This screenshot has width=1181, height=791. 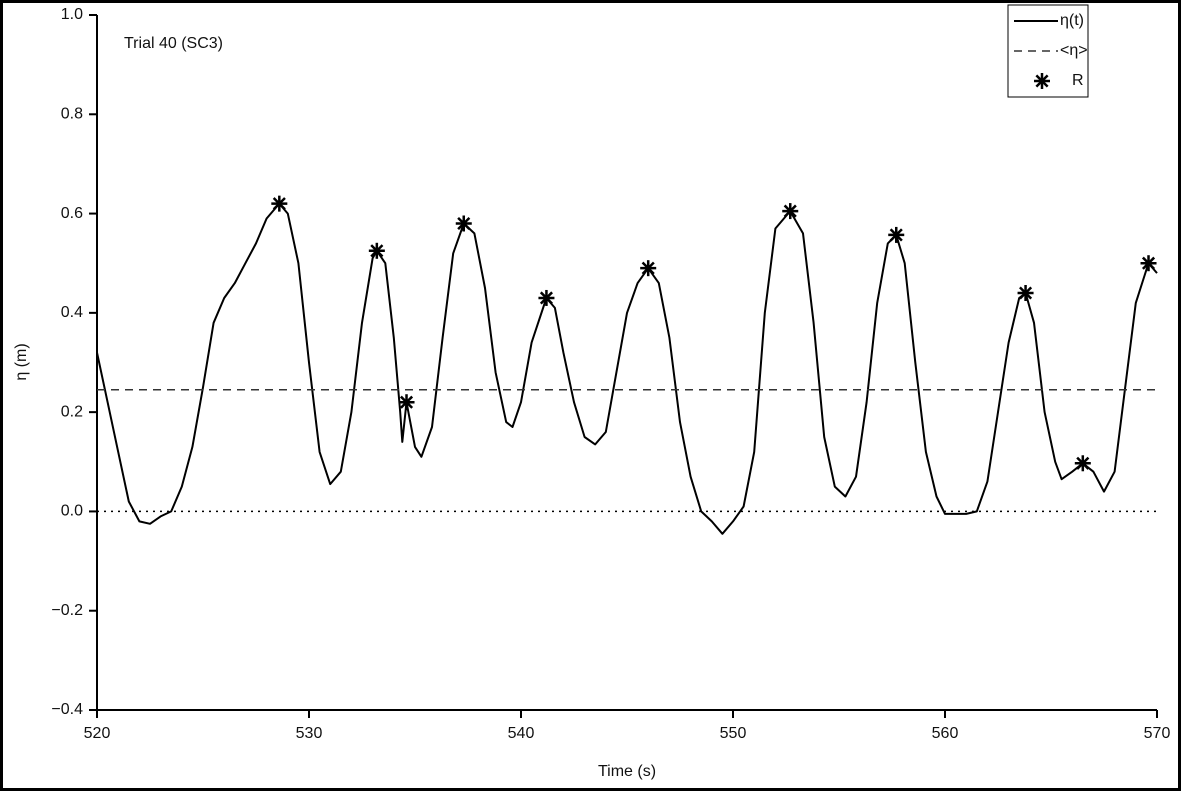 What do you see at coordinates (1078, 80) in the screenshot?
I see `legend-label: R` at bounding box center [1078, 80].